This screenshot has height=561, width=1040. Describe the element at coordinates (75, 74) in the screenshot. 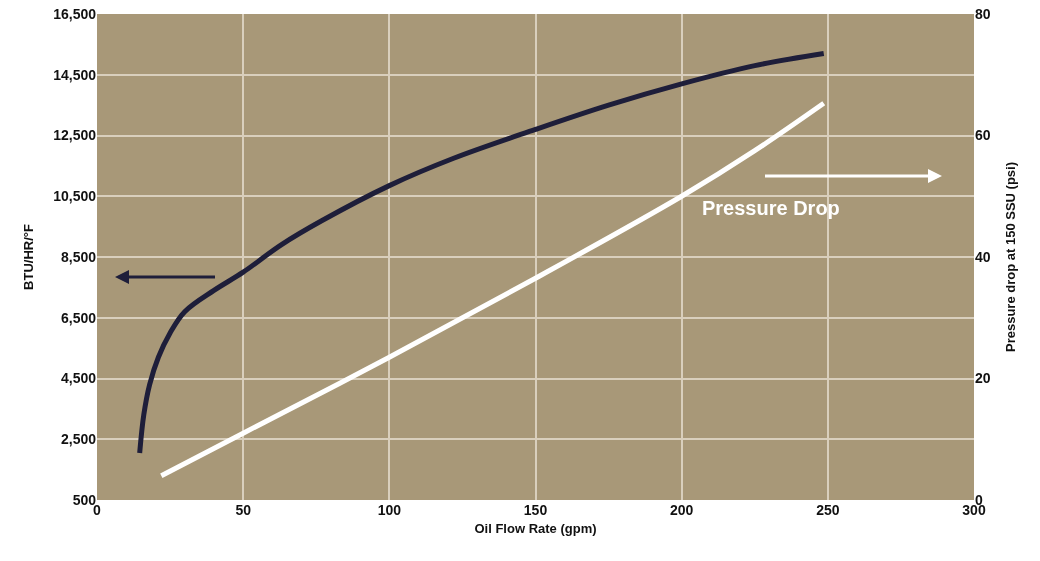

I see `y-tick-label: 14,500` at that location.